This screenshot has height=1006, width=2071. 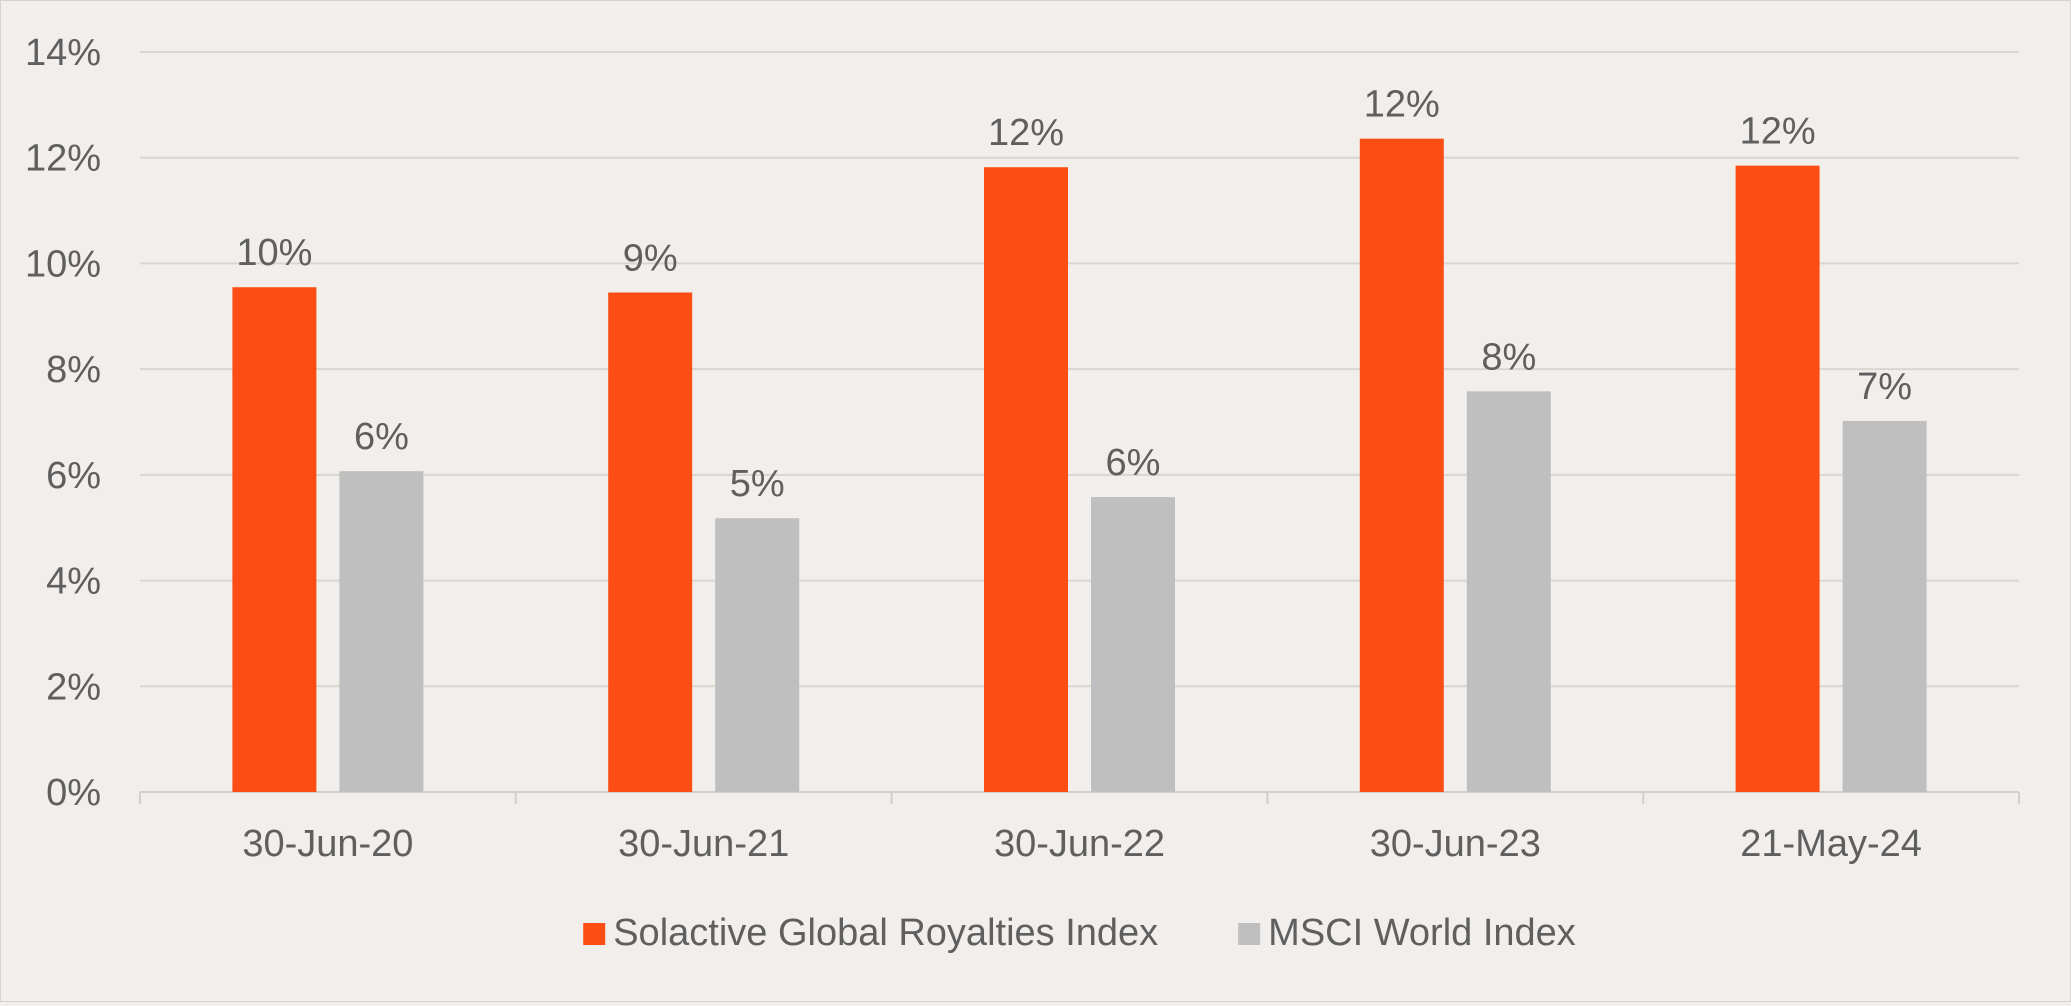 What do you see at coordinates (650, 259) in the screenshot?
I see `data-label: 9%` at bounding box center [650, 259].